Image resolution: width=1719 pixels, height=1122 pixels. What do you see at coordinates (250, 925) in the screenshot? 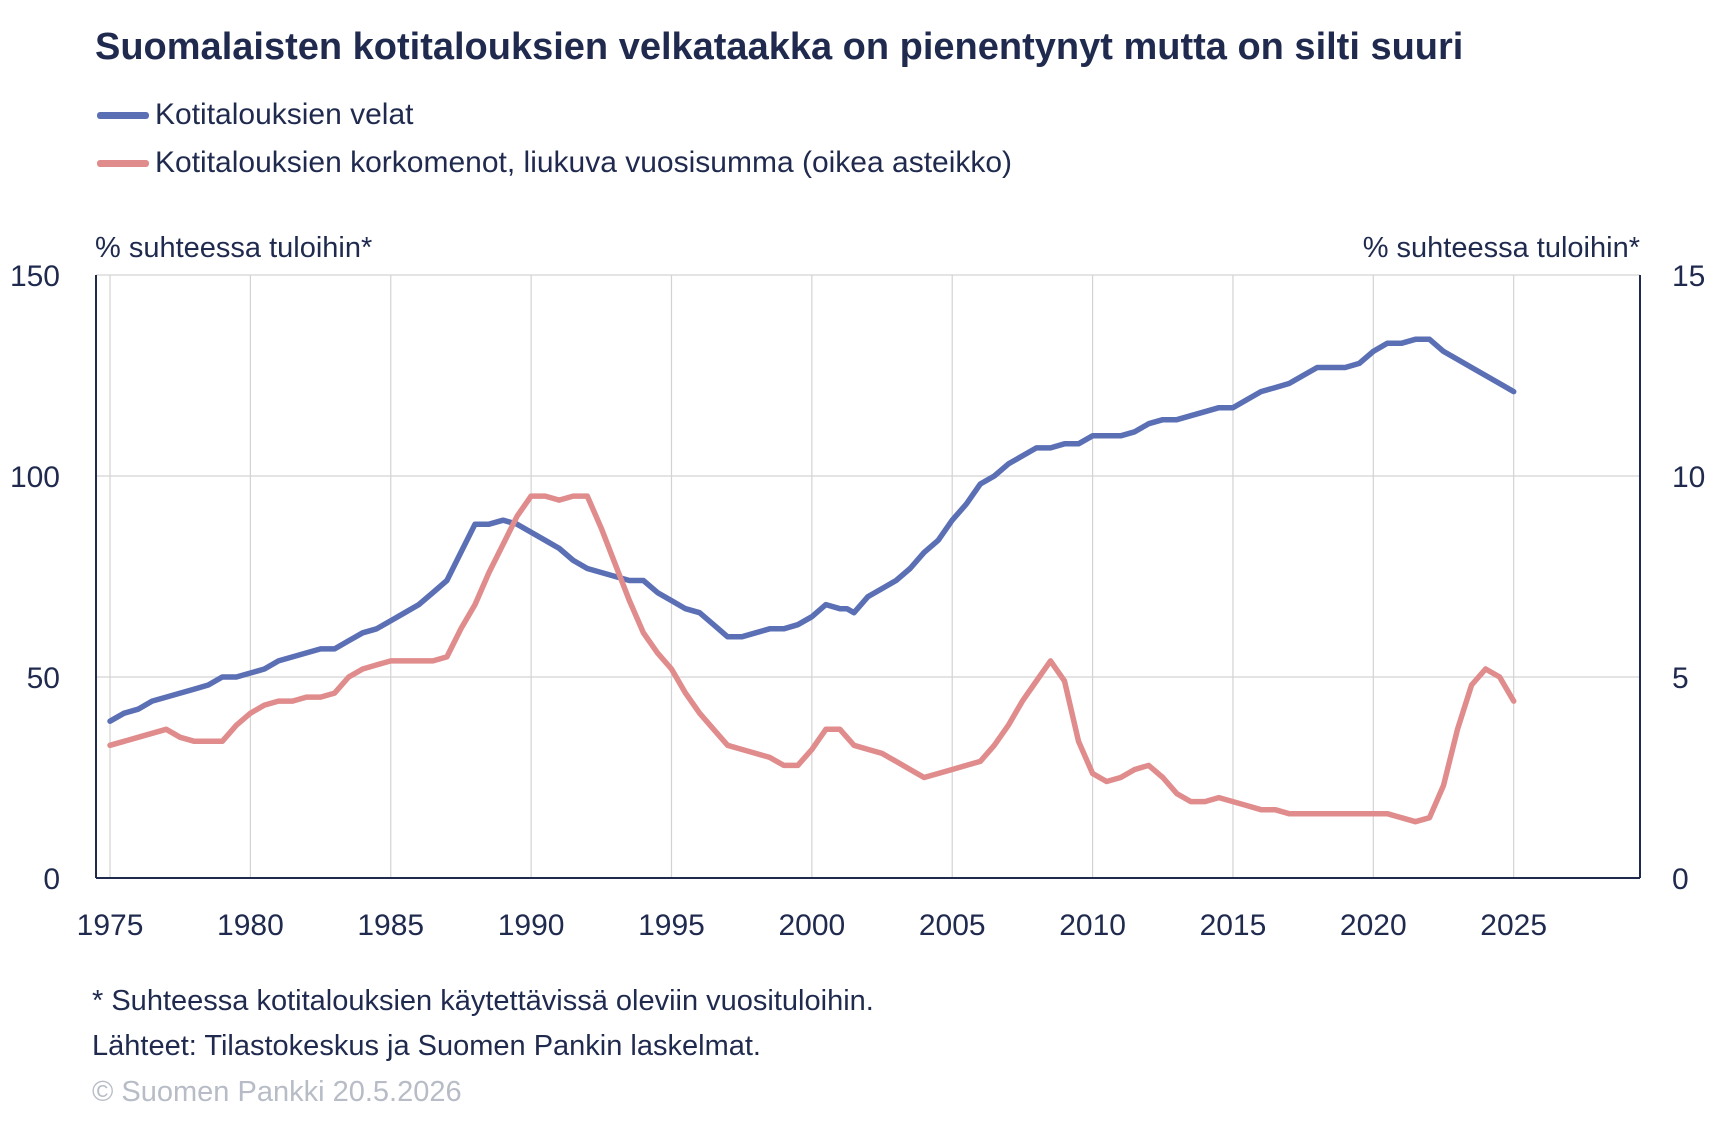
I see `x-tick-label: 1980` at bounding box center [250, 925].